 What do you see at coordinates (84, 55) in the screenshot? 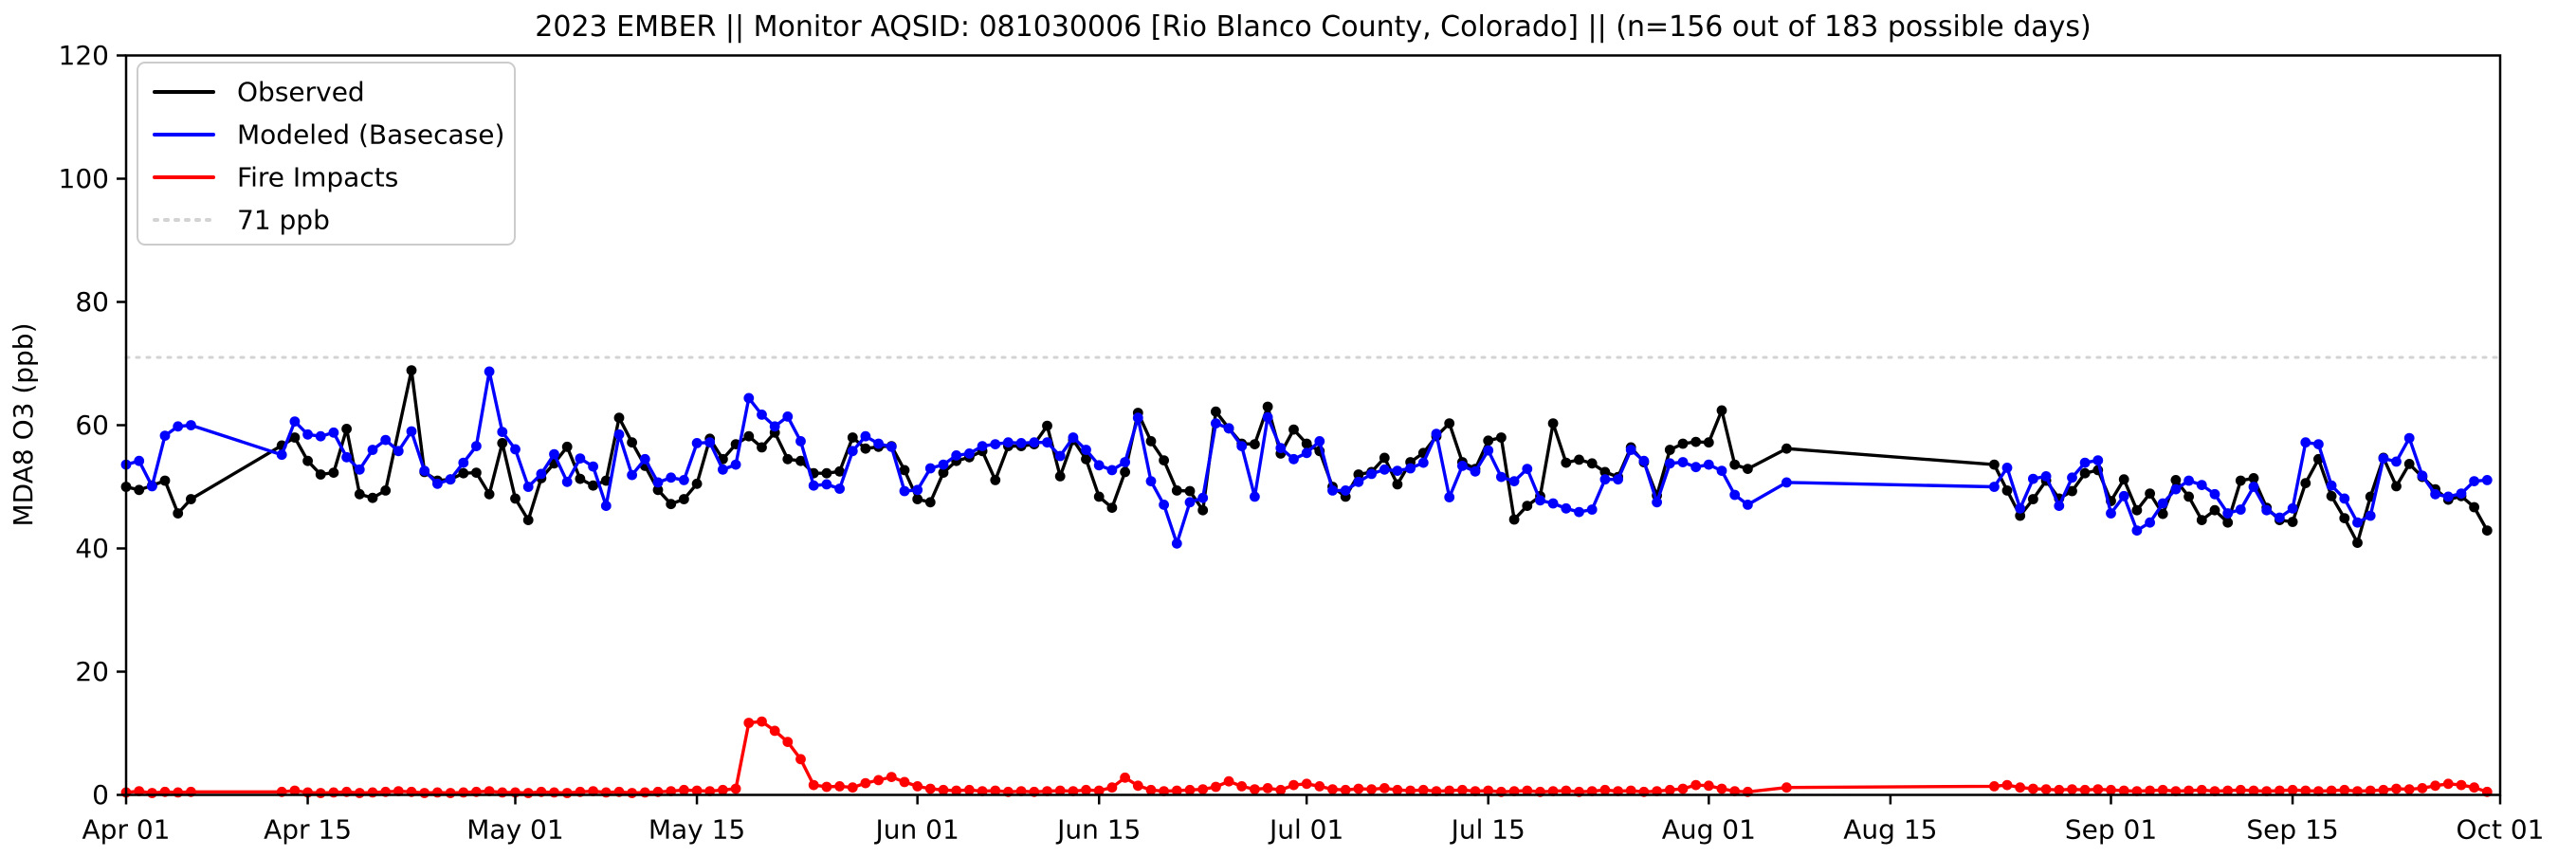
I see `y-tick-label: 120` at bounding box center [84, 55].